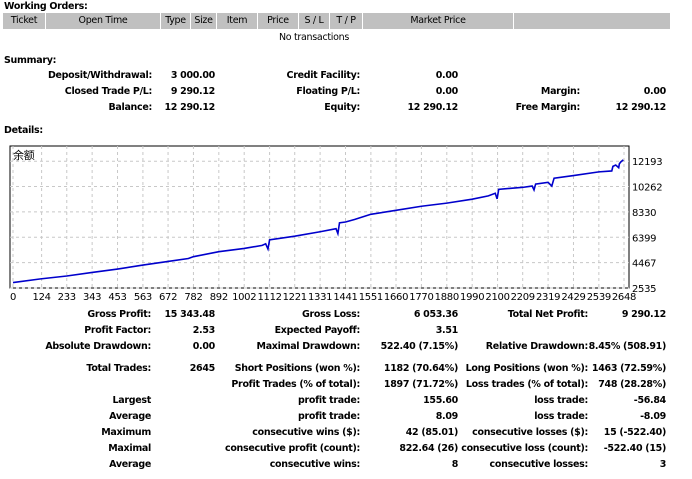  What do you see at coordinates (432, 432) in the screenshot?
I see `value-stats-7-3: 42 (85.01)` at bounding box center [432, 432].